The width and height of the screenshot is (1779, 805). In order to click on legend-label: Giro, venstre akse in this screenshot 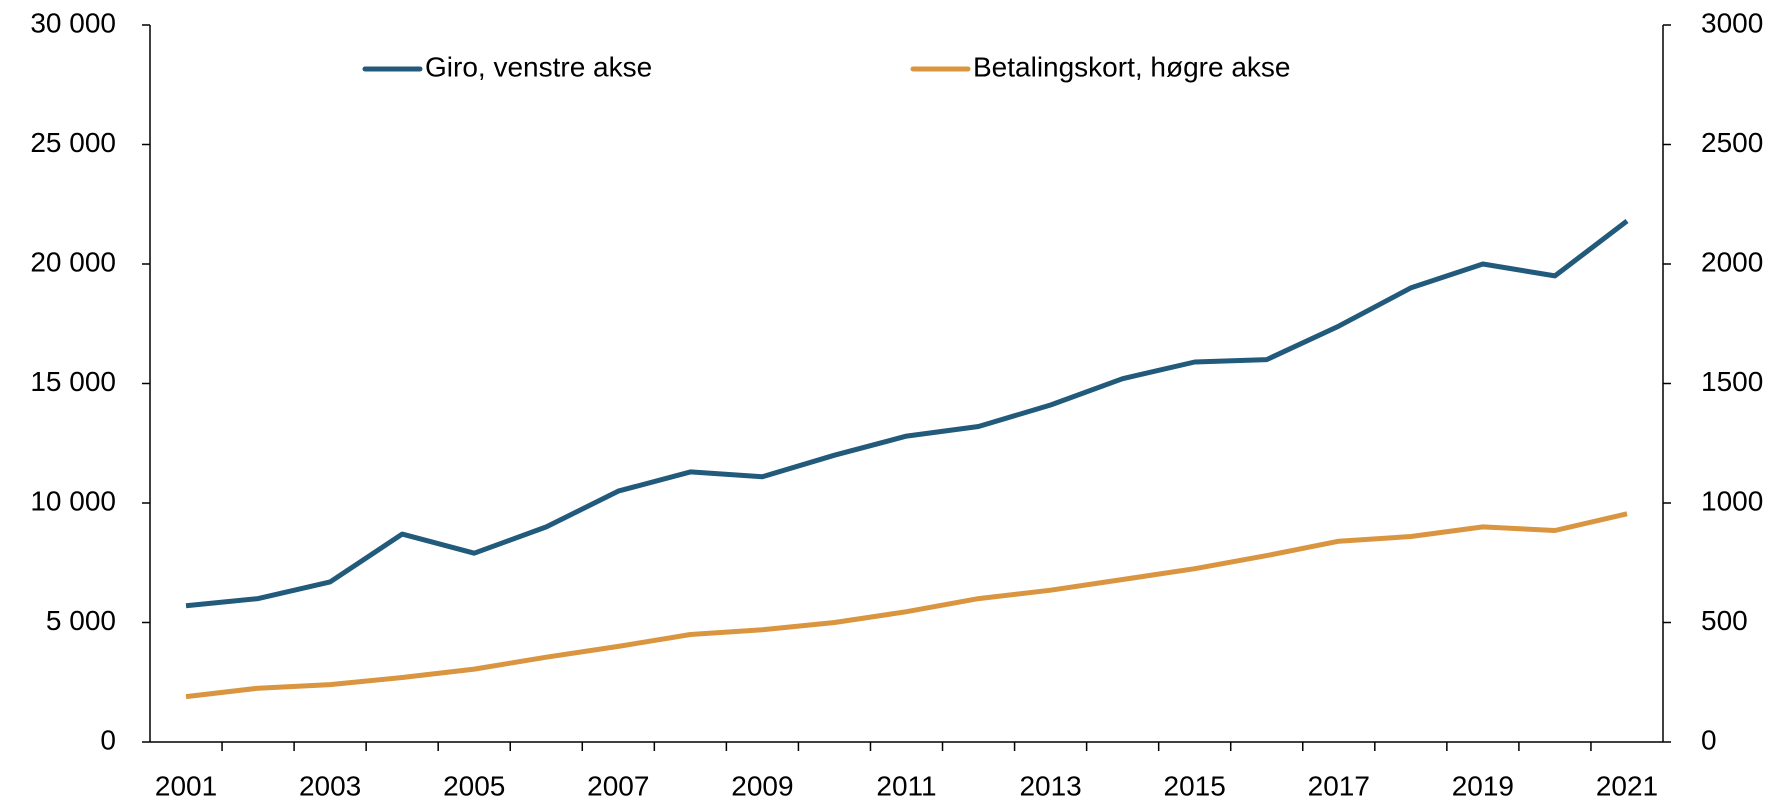, I will do `click(538, 66)`.